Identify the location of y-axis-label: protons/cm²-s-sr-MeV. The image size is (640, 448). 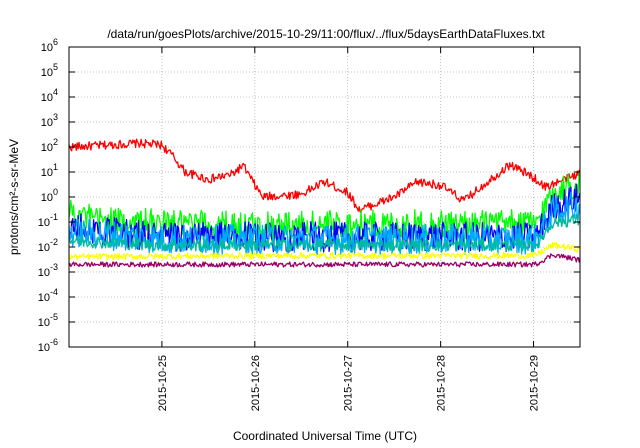
(14, 197).